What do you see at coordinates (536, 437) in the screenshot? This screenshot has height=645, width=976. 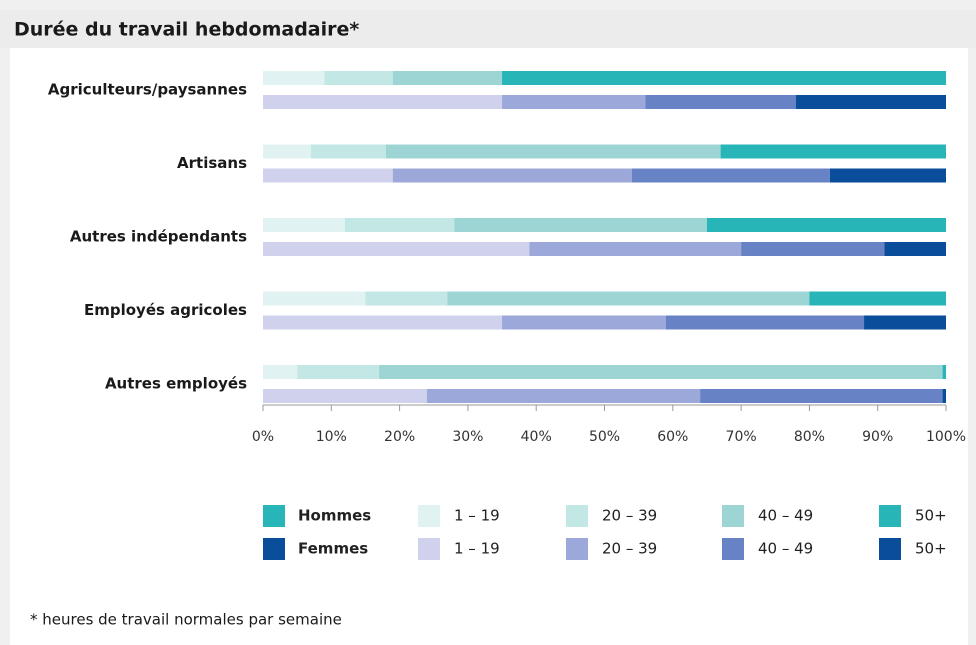 I see `x-tick-label: 40%` at bounding box center [536, 437].